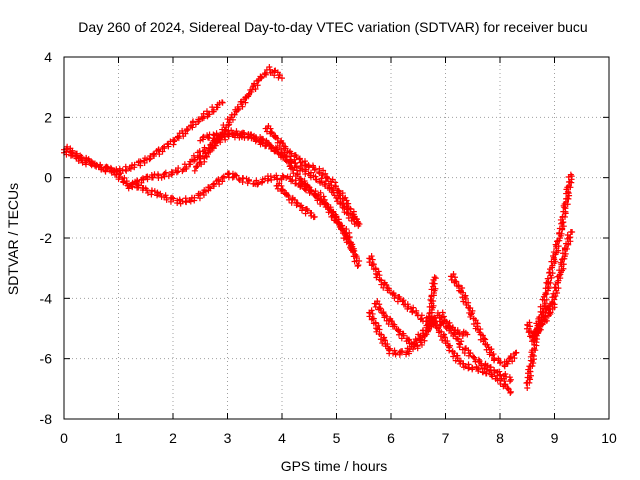 The height and width of the screenshot is (480, 640). I want to click on y-tick-label: 4, so click(48, 57).